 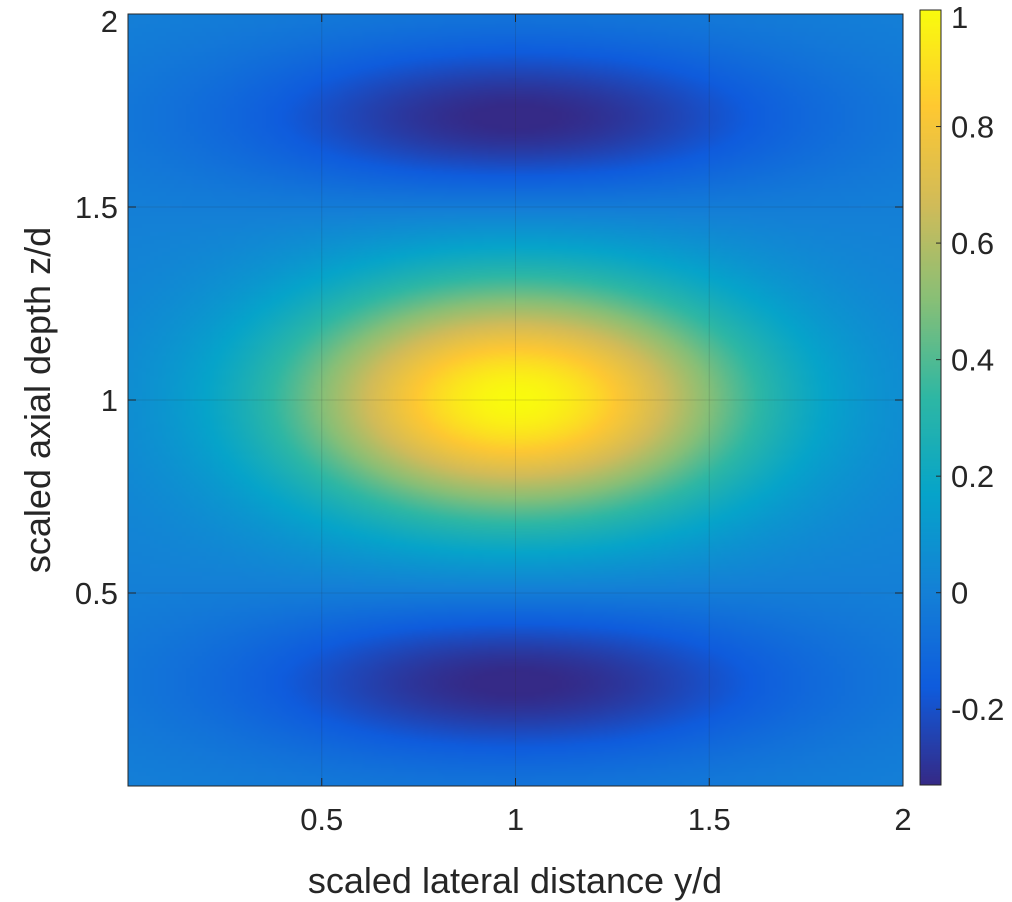 What do you see at coordinates (321, 819) in the screenshot?
I see `x-tick-label: 0.5` at bounding box center [321, 819].